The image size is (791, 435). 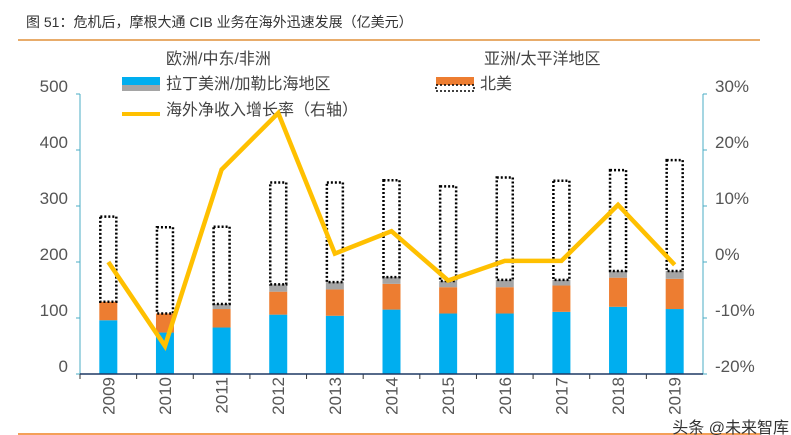 I want to click on right-tick-label: 30%, so click(x=732, y=86).